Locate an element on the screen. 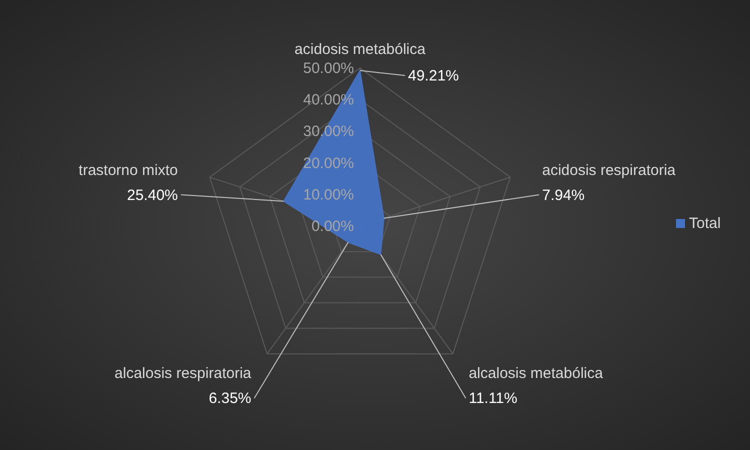 This screenshot has height=450, width=750. spoke-label: trastorno mixto is located at coordinates (128, 170).